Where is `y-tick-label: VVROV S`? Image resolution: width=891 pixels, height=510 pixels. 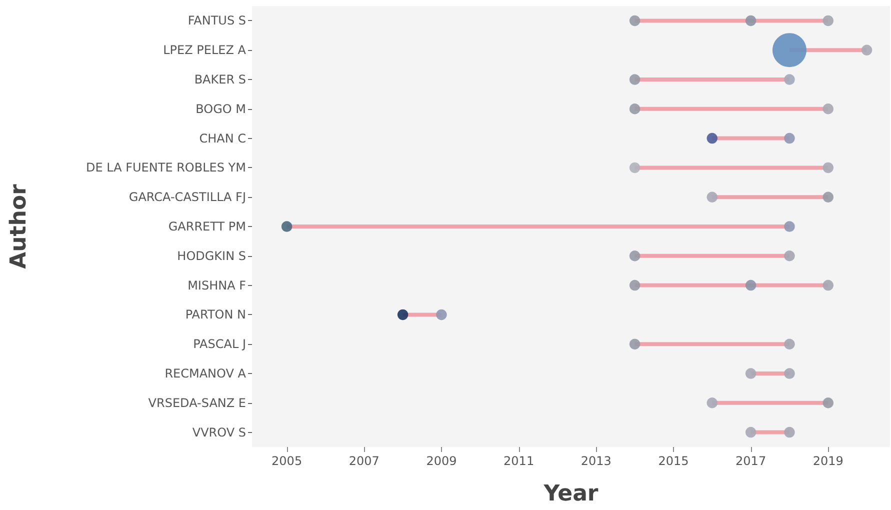
y-tick-label: VVROV S is located at coordinates (219, 432).